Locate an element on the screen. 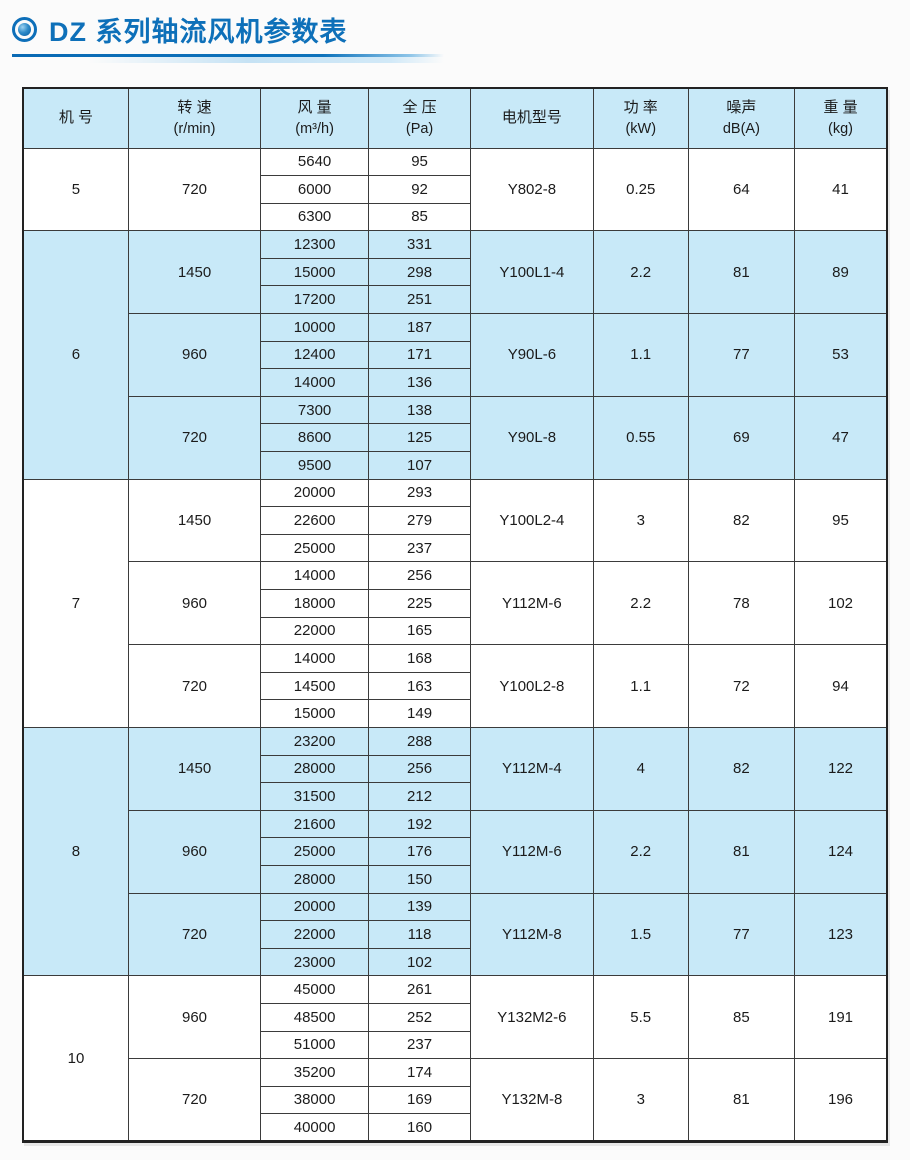 Image resolution: width=910 pixels, height=1160 pixels. table-row: 720 20000 139 Y112M-8 1.5 77 123 is located at coordinates (455, 934).